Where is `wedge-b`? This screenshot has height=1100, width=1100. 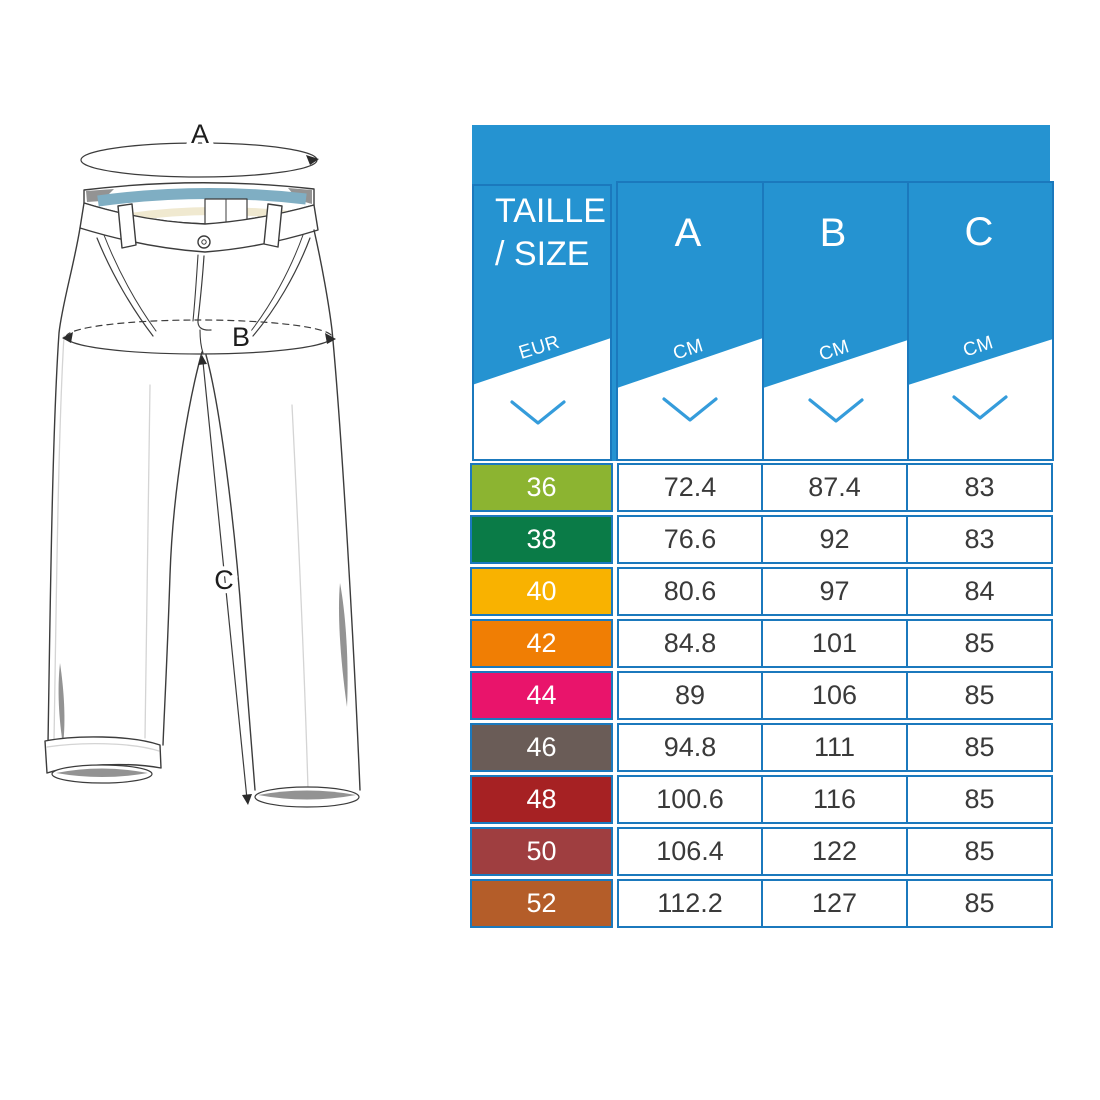 wedge-b is located at coordinates (835, 400).